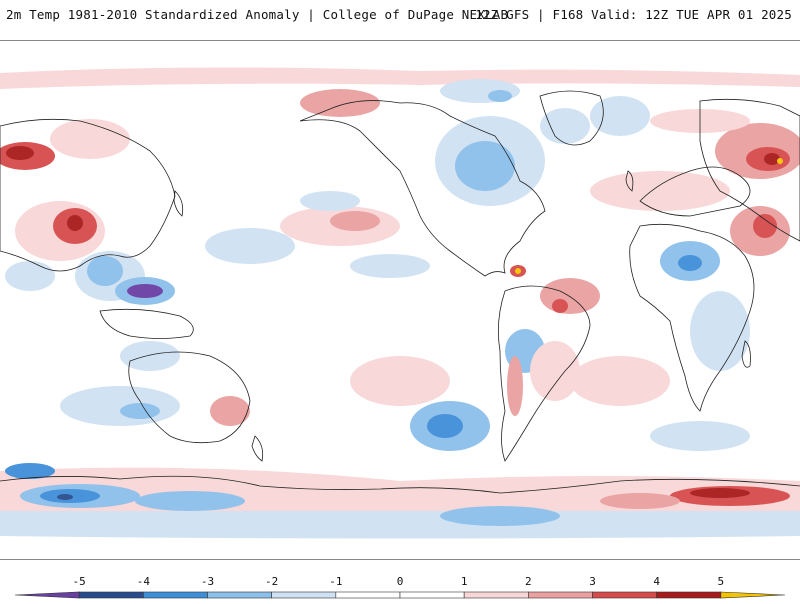 This screenshot has height=604, width=800. I want to click on indonesia-outline, so click(146, 323).